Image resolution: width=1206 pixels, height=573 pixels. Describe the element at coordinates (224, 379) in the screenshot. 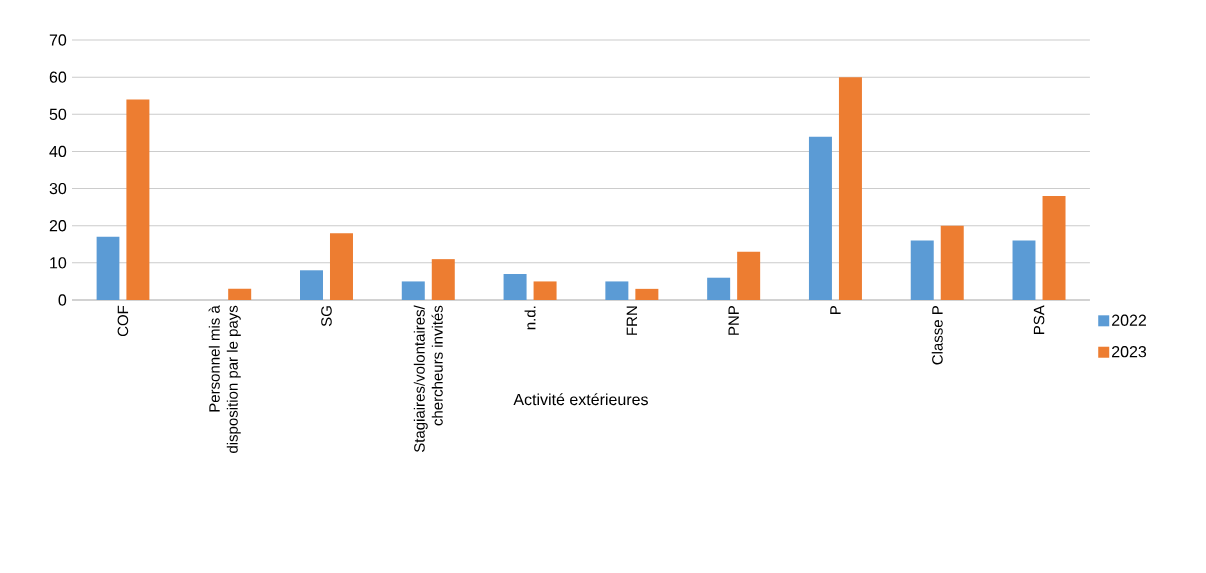

I see `x-tick-label: Personnel mis à disposition par le pays` at that location.